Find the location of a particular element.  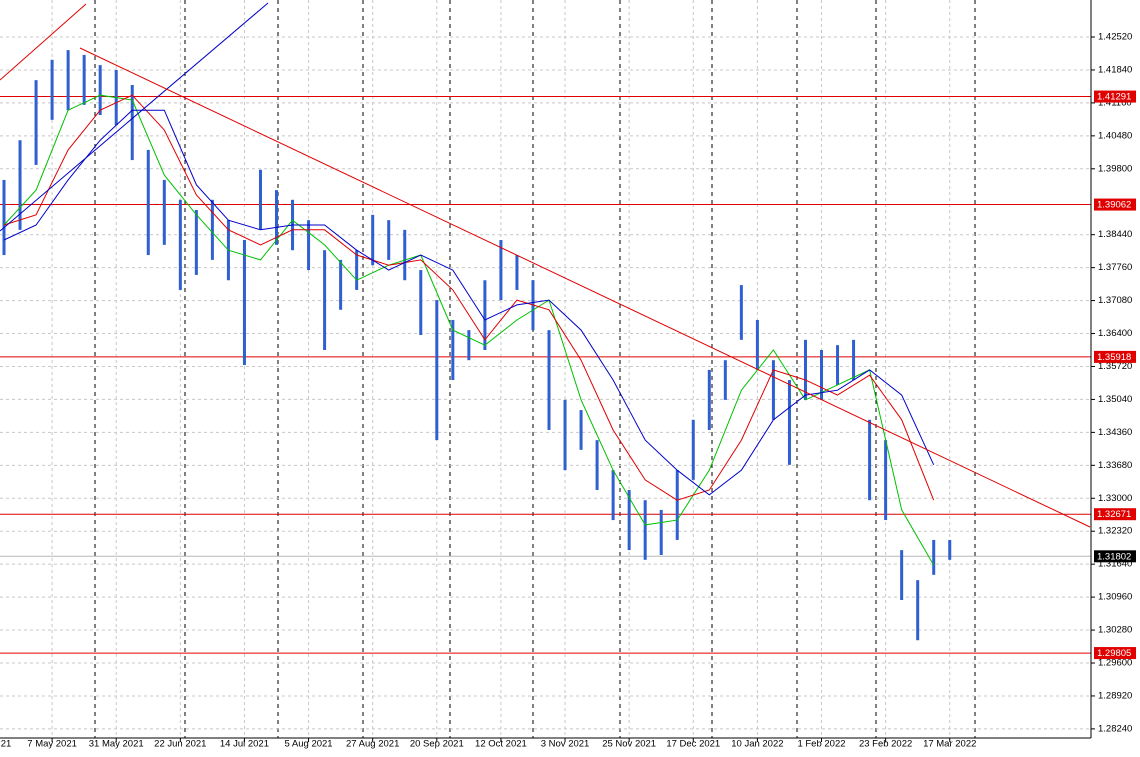

y-tick-label: 1.35720 is located at coordinates (1115, 366).